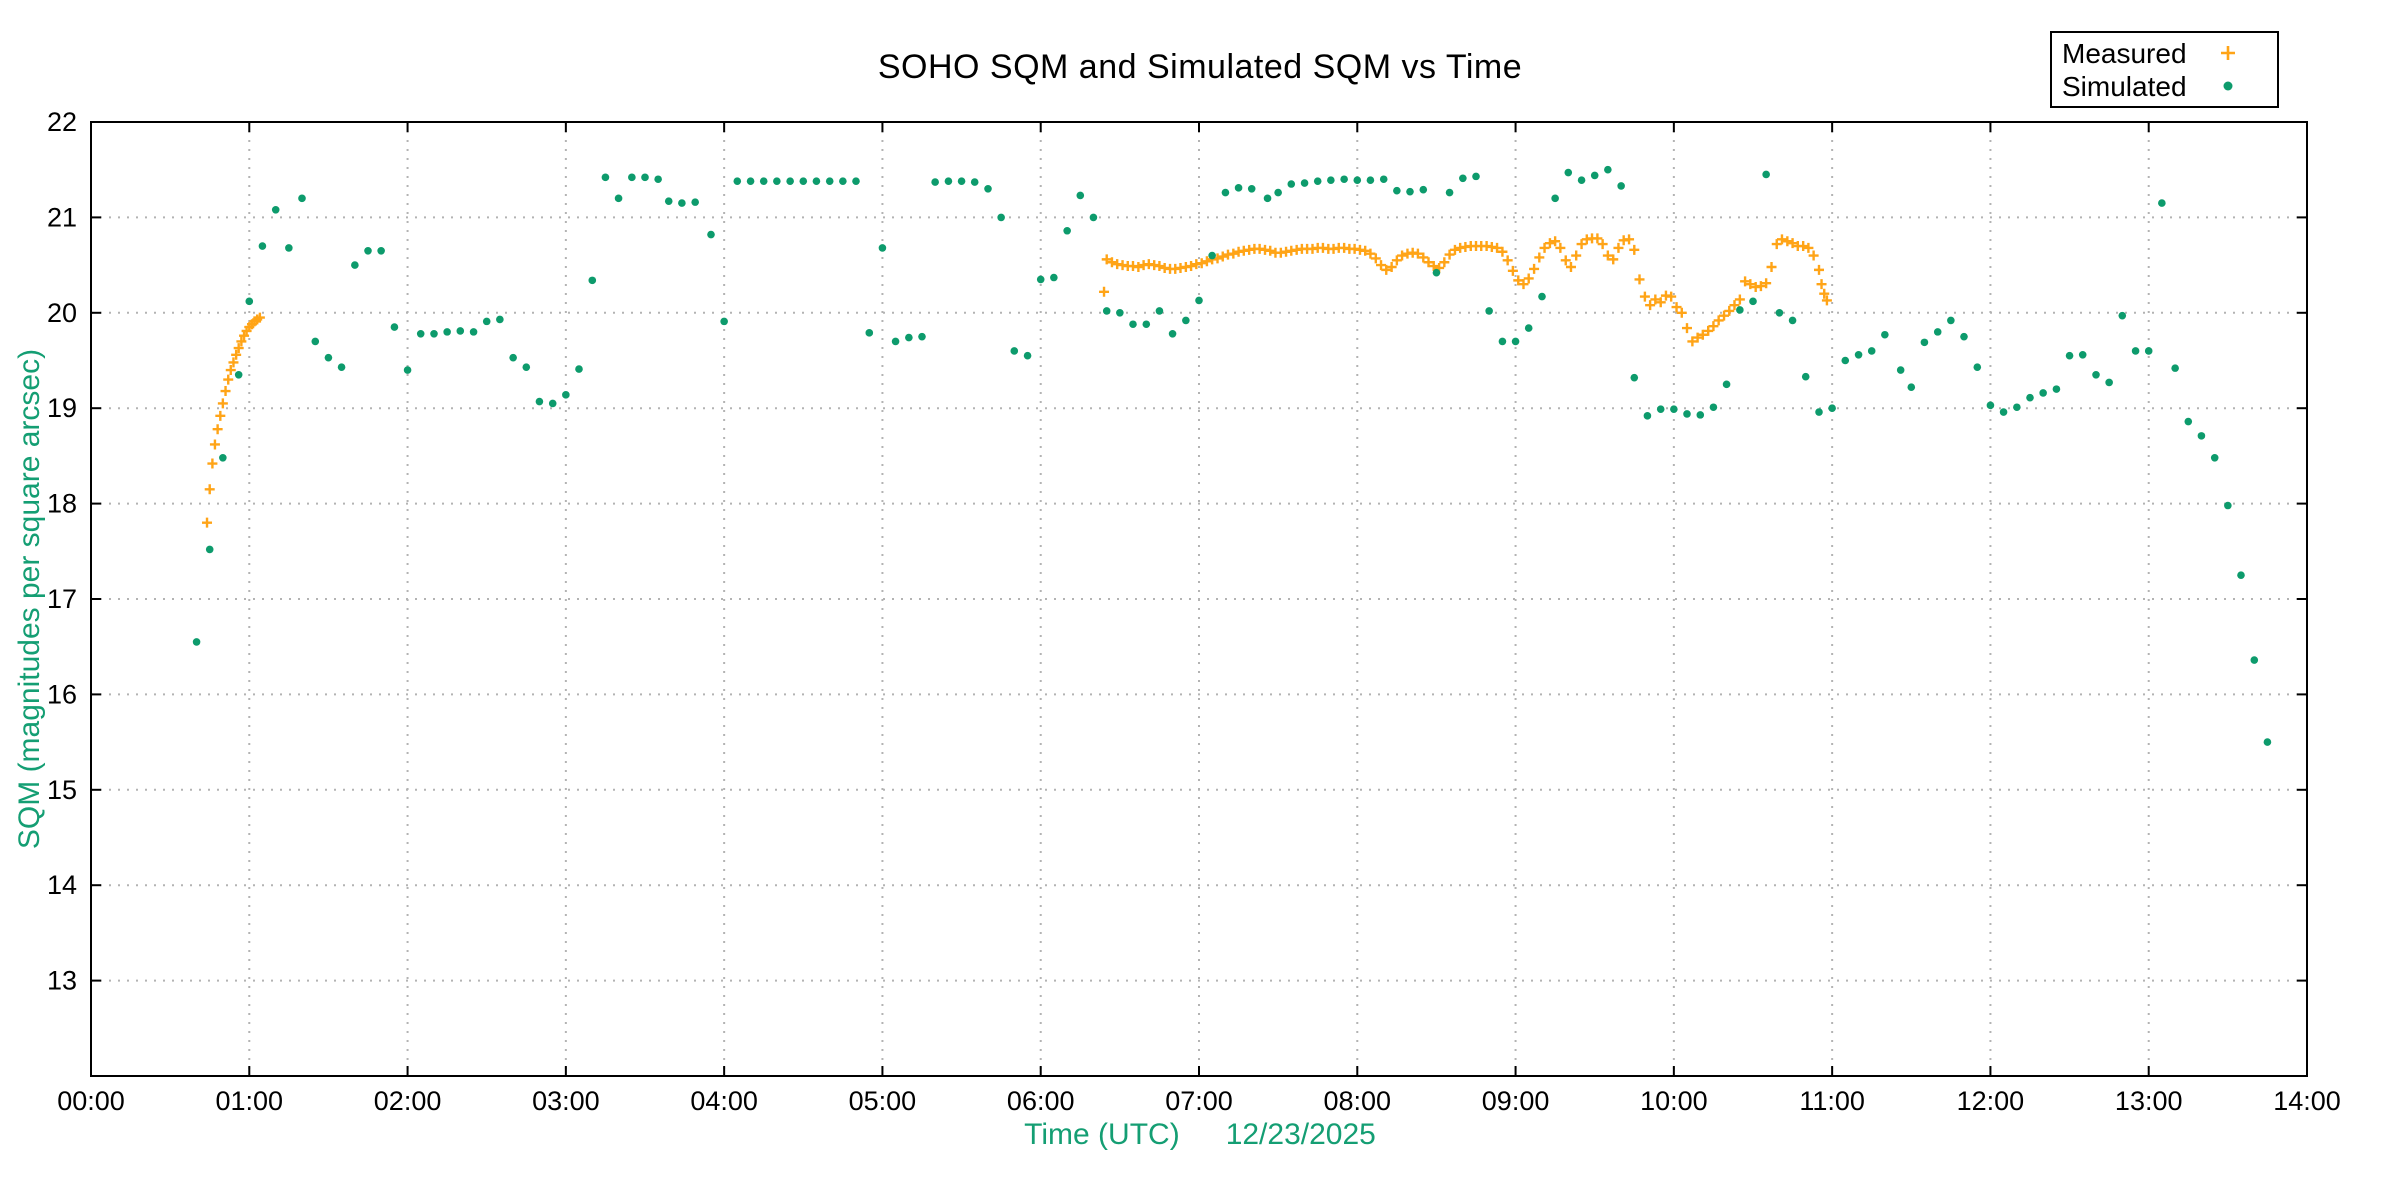 This screenshot has height=1200, width=2400. Describe the element at coordinates (1991, 1101) in the screenshot. I see `x-tick-label: 12:00` at that location.